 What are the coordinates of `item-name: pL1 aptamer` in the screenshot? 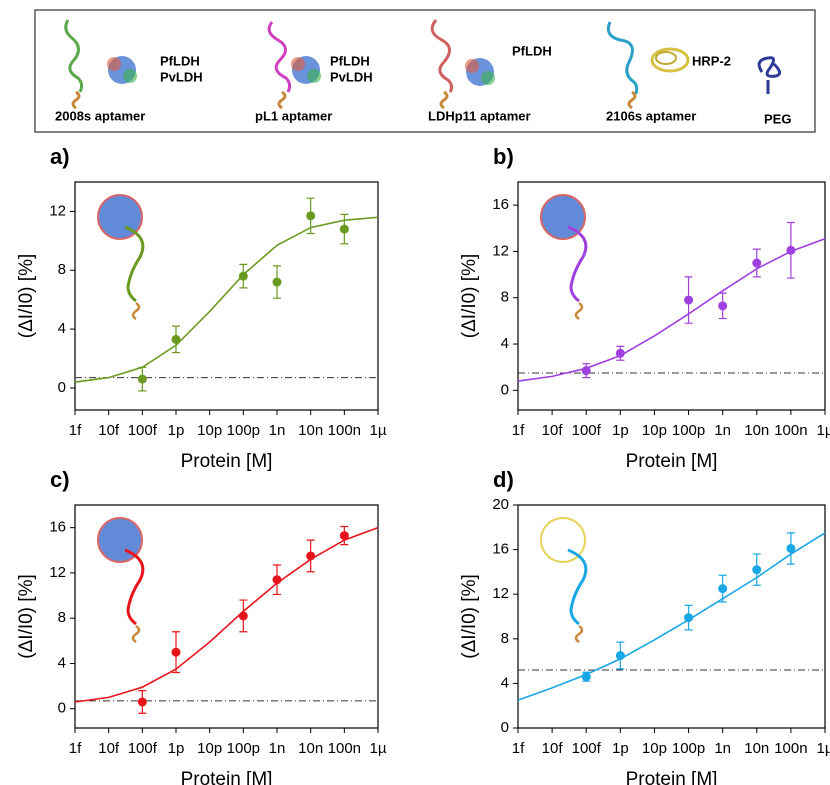 It's located at (293, 115).